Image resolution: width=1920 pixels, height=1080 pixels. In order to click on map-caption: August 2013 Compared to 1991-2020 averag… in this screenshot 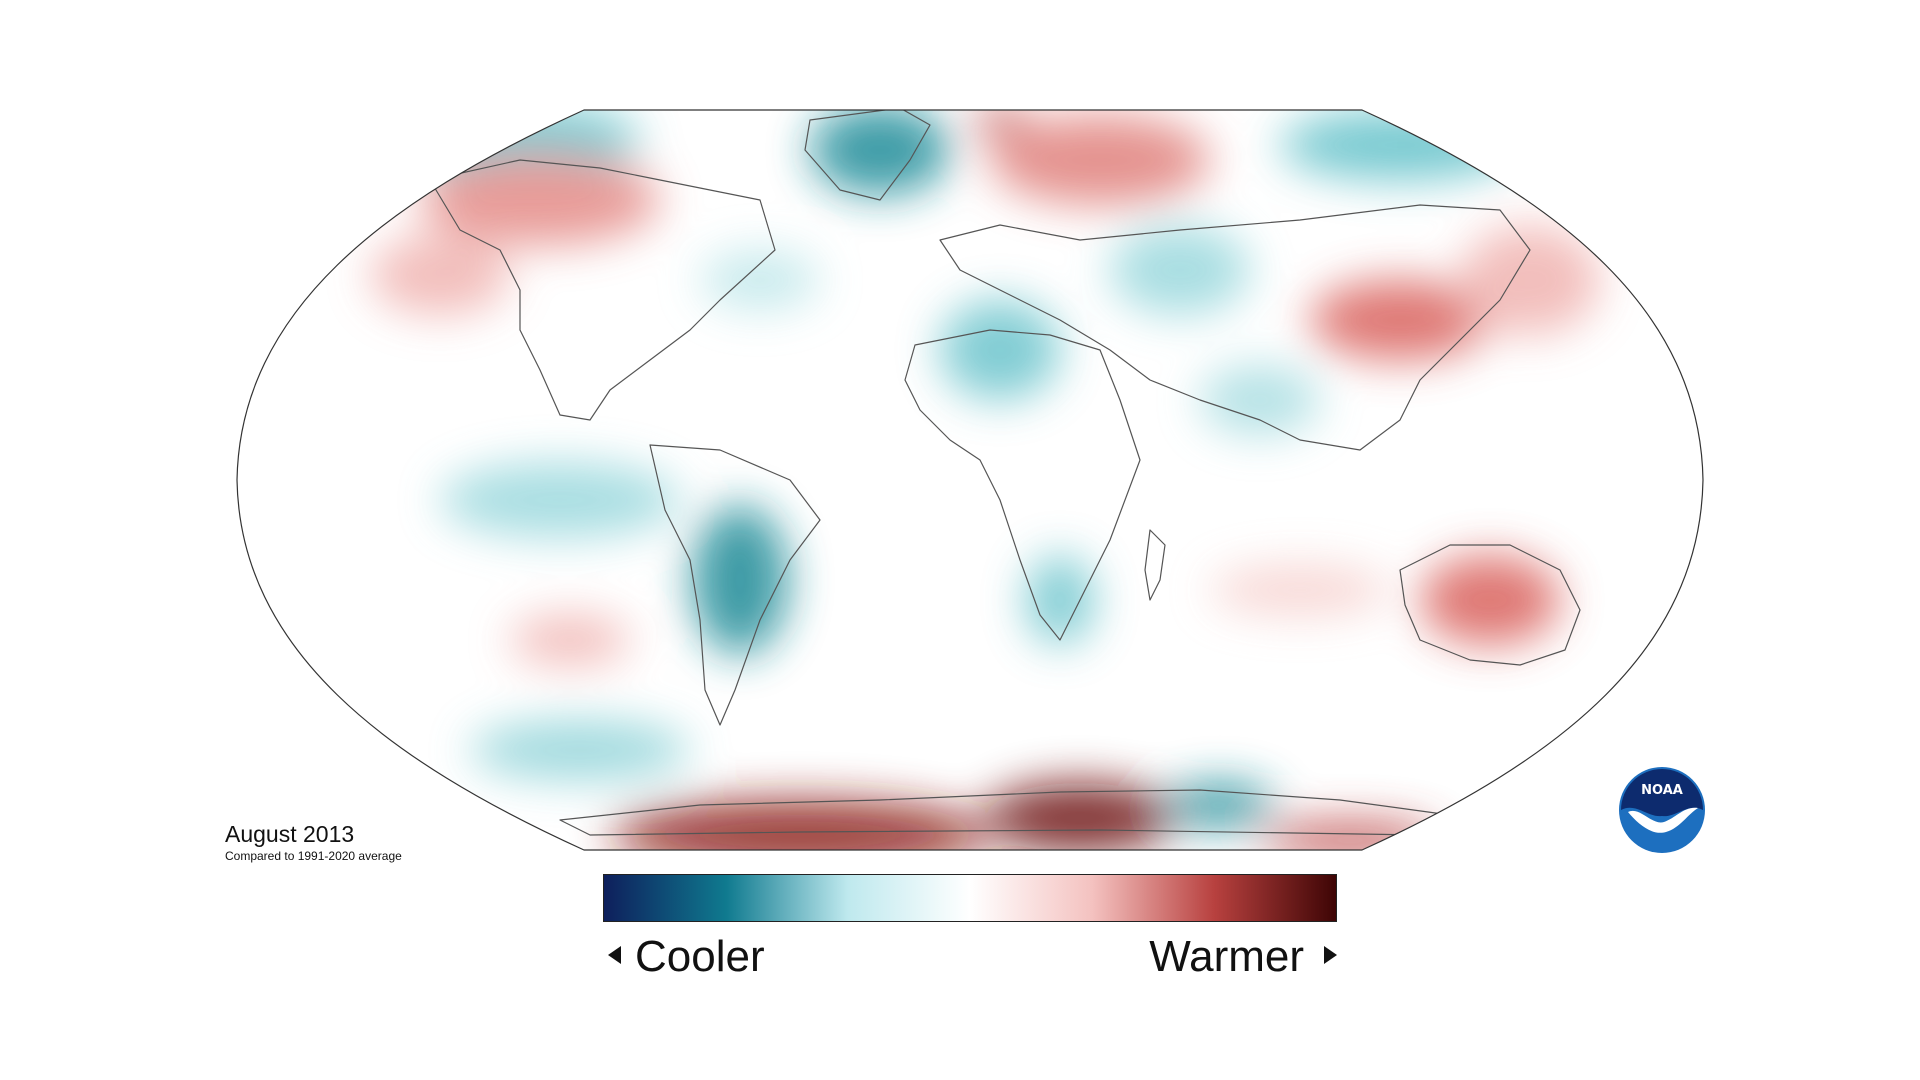, I will do `click(313, 842)`.